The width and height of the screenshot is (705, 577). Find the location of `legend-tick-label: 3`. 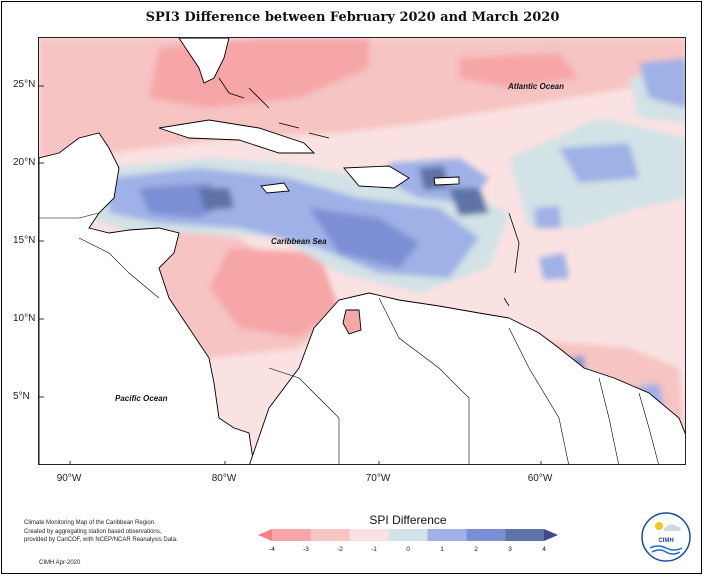

legend-tick-label: 3 is located at coordinates (510, 549).